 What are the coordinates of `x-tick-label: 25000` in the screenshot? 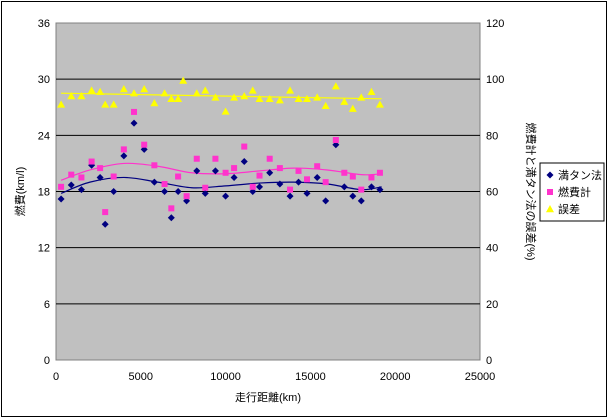 It's located at (480, 377).